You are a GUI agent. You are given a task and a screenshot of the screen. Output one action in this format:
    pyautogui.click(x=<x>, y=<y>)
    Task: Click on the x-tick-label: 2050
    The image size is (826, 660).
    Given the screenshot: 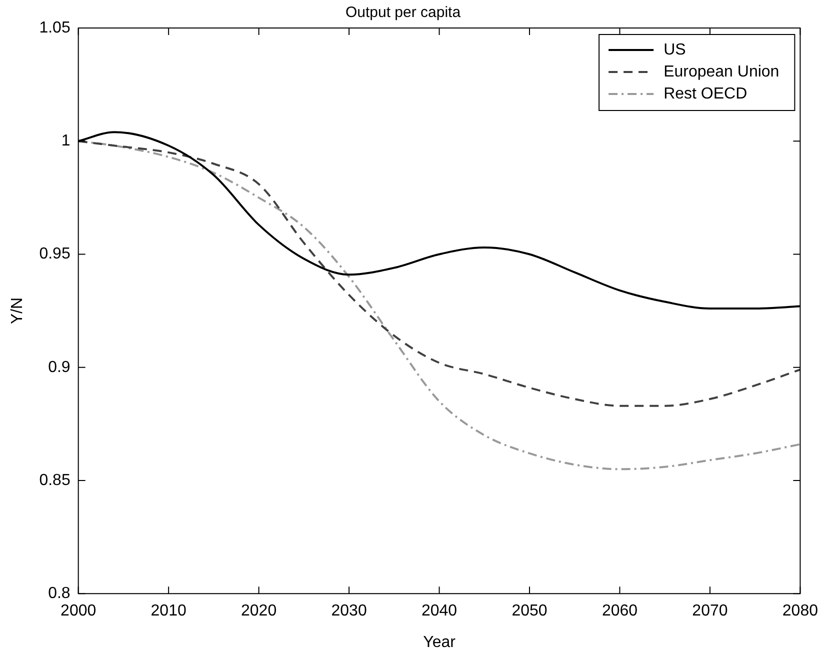 What is the action you would take?
    pyautogui.click(x=530, y=611)
    